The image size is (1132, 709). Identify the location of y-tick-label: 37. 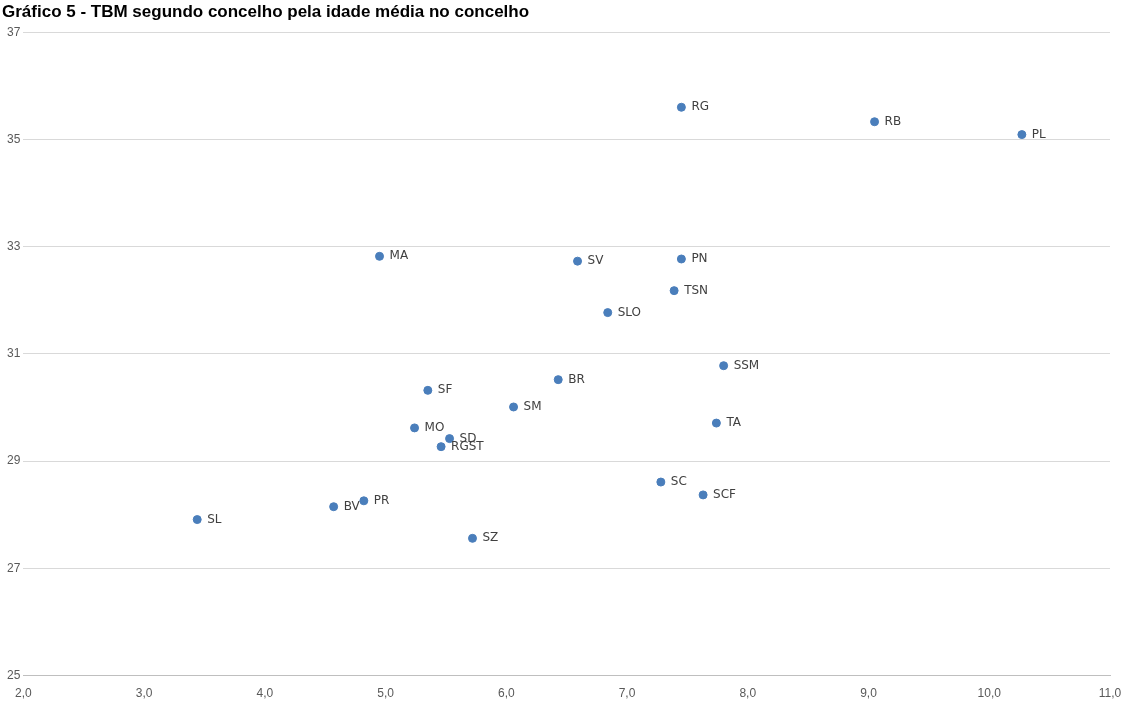
(13, 31).